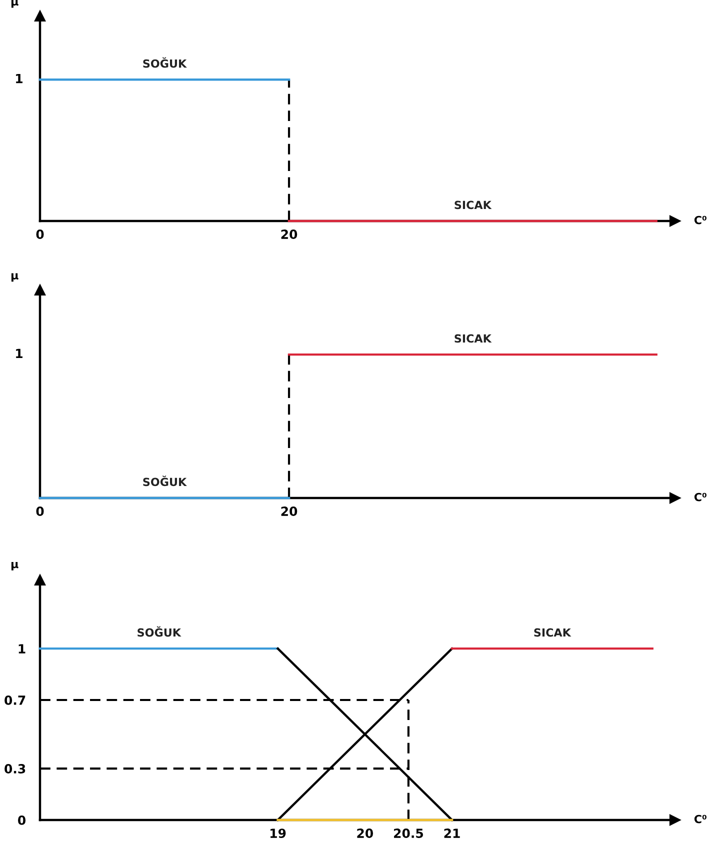 The width and height of the screenshot is (713, 847). Describe the element at coordinates (409, 833) in the screenshot. I see `x-tick-label: 20.5` at that location.